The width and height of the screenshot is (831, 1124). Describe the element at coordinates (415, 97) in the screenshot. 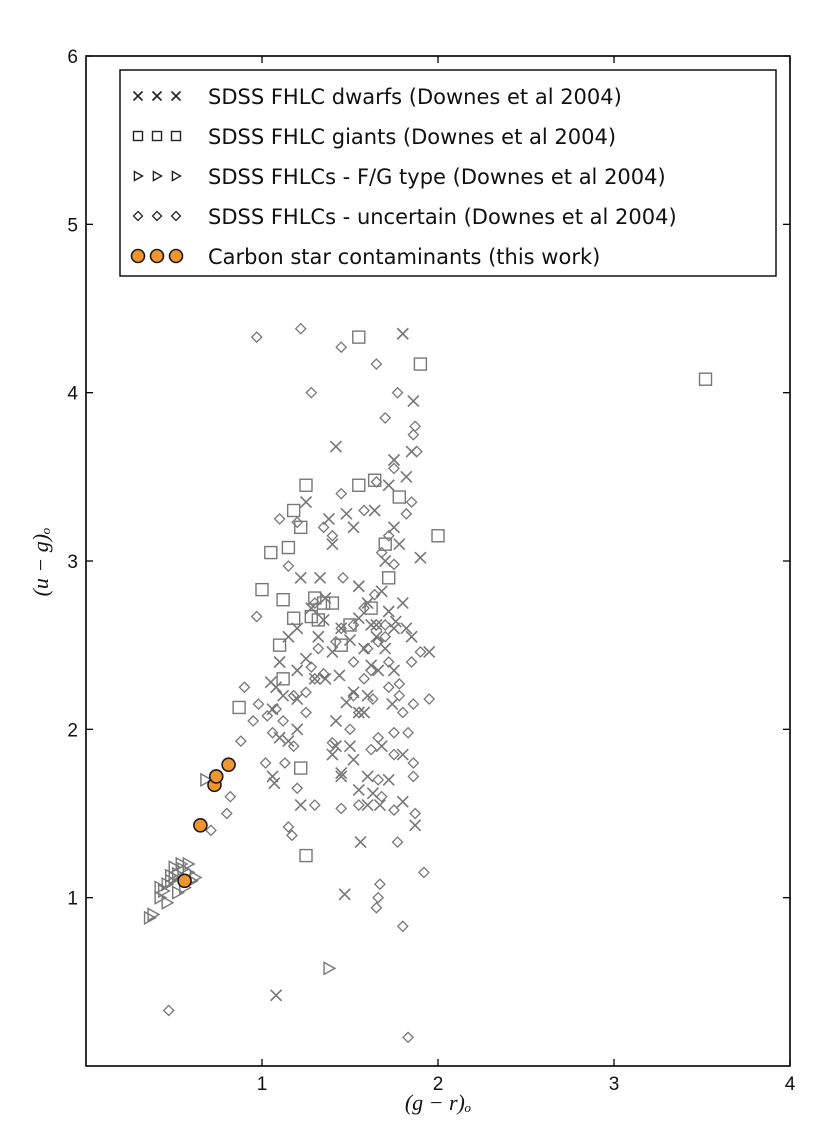

I see `legend-label: SDSS FHLC dwarfs (Downes et al 2004)` at that location.